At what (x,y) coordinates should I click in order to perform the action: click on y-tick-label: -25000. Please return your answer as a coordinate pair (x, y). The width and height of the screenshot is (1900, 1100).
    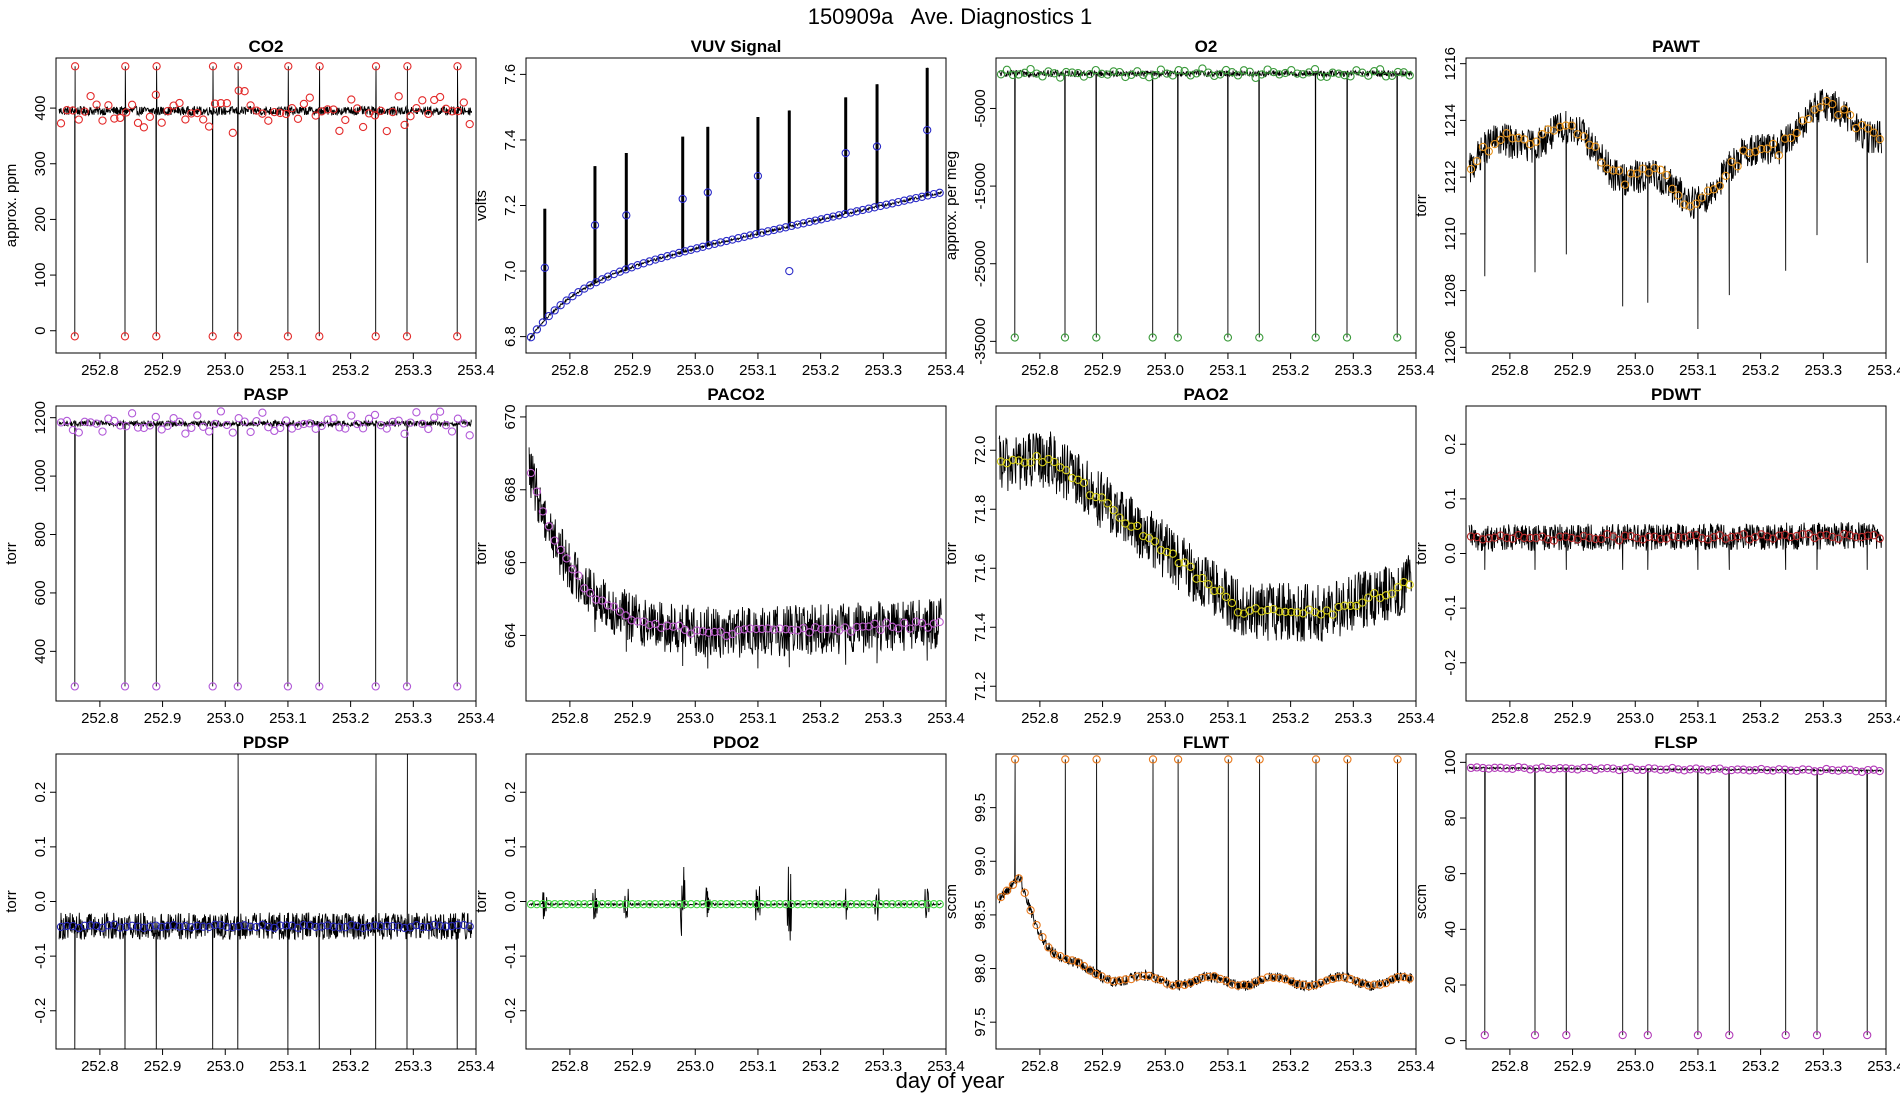
    Looking at the image, I should click on (980, 263).